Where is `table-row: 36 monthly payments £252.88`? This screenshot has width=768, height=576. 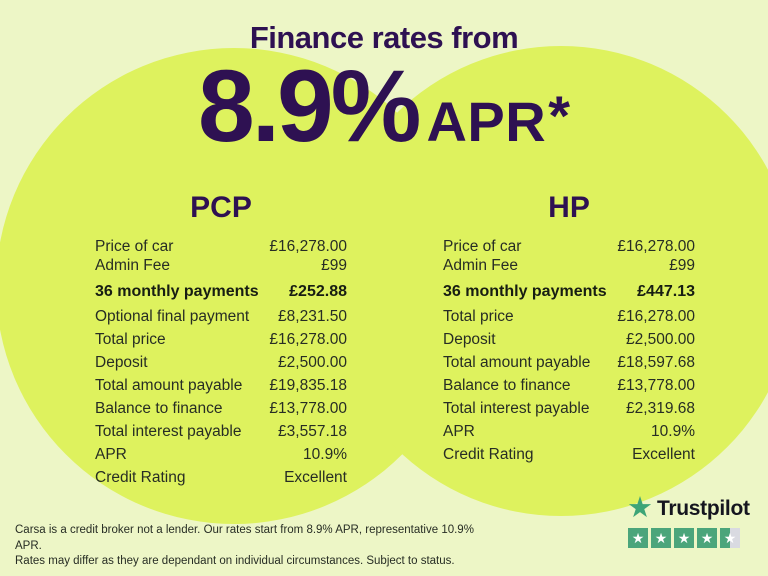
table-row: 36 monthly payments £252.88 is located at coordinates (221, 292).